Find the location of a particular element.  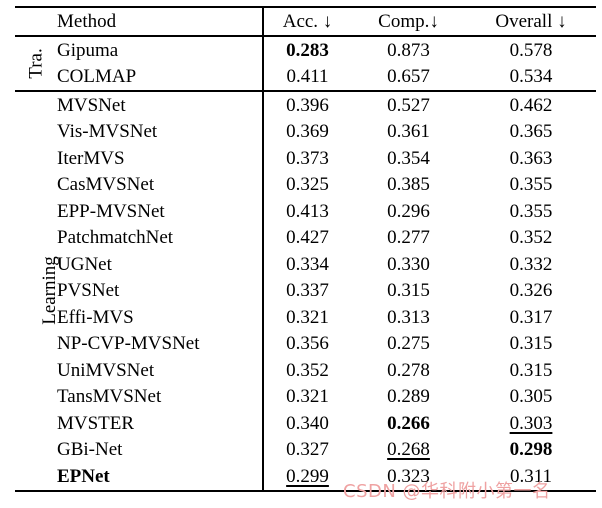

table-row: UGNet 0.334 0.330 0.332 is located at coordinates (305, 264).